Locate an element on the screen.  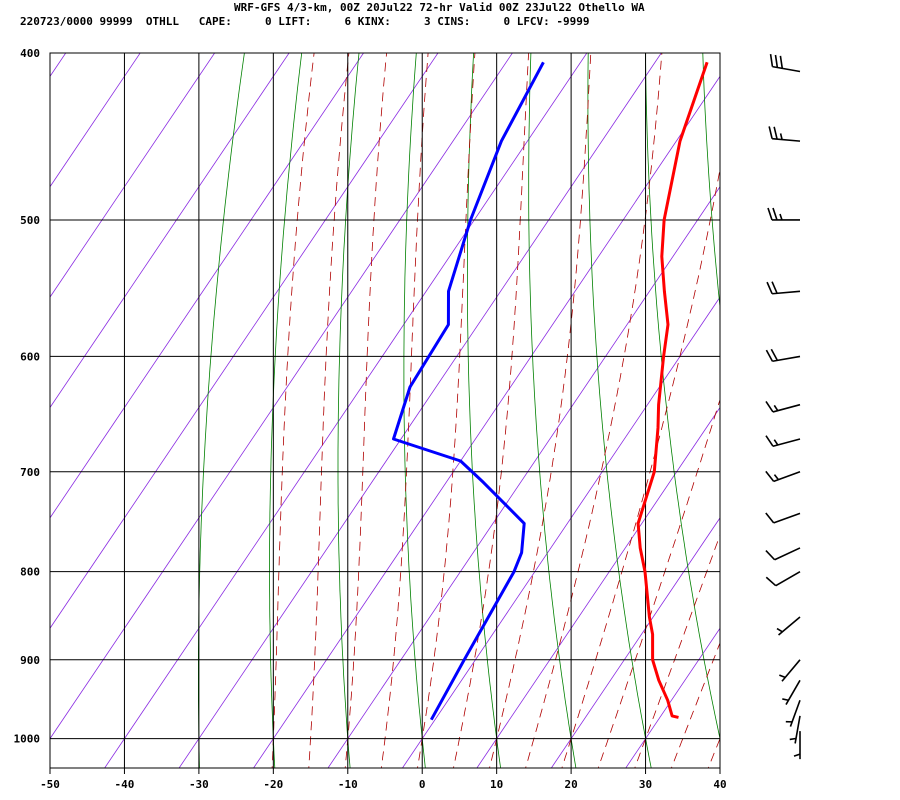
temperature-profile is located at coordinates (672, 390).